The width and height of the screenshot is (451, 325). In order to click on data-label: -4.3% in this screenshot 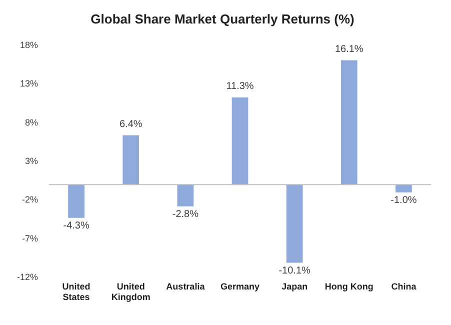, I will do `click(76, 226)`.